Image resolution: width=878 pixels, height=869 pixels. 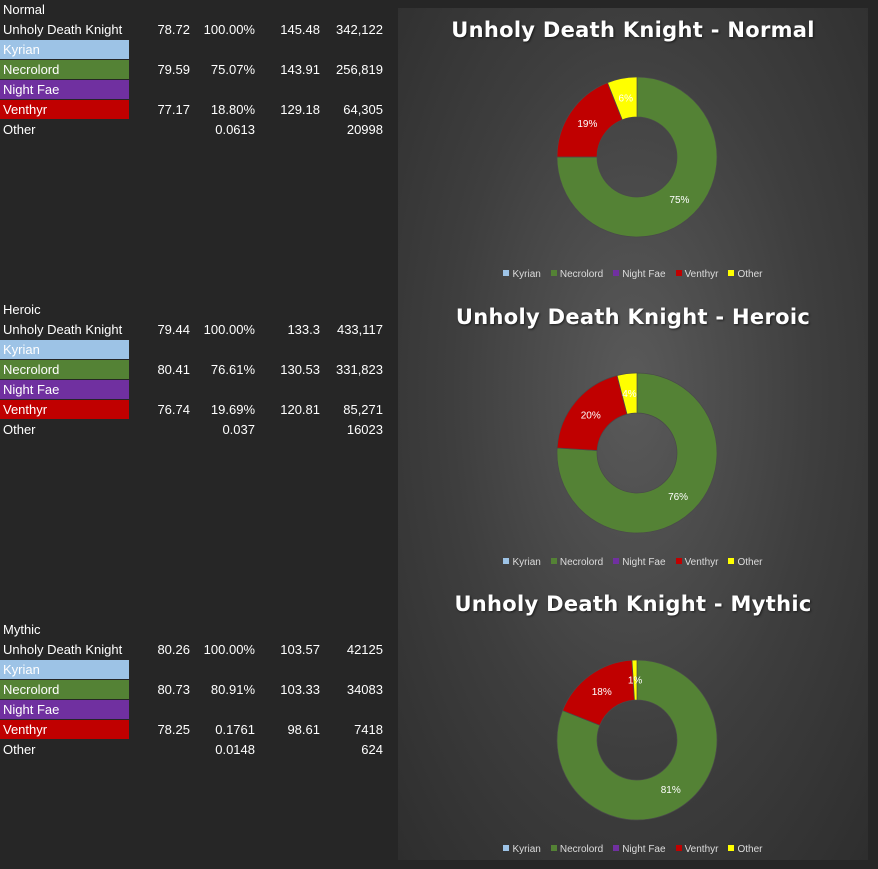 What do you see at coordinates (232, 369) in the screenshot?
I see `cell-value: 76.61%` at bounding box center [232, 369].